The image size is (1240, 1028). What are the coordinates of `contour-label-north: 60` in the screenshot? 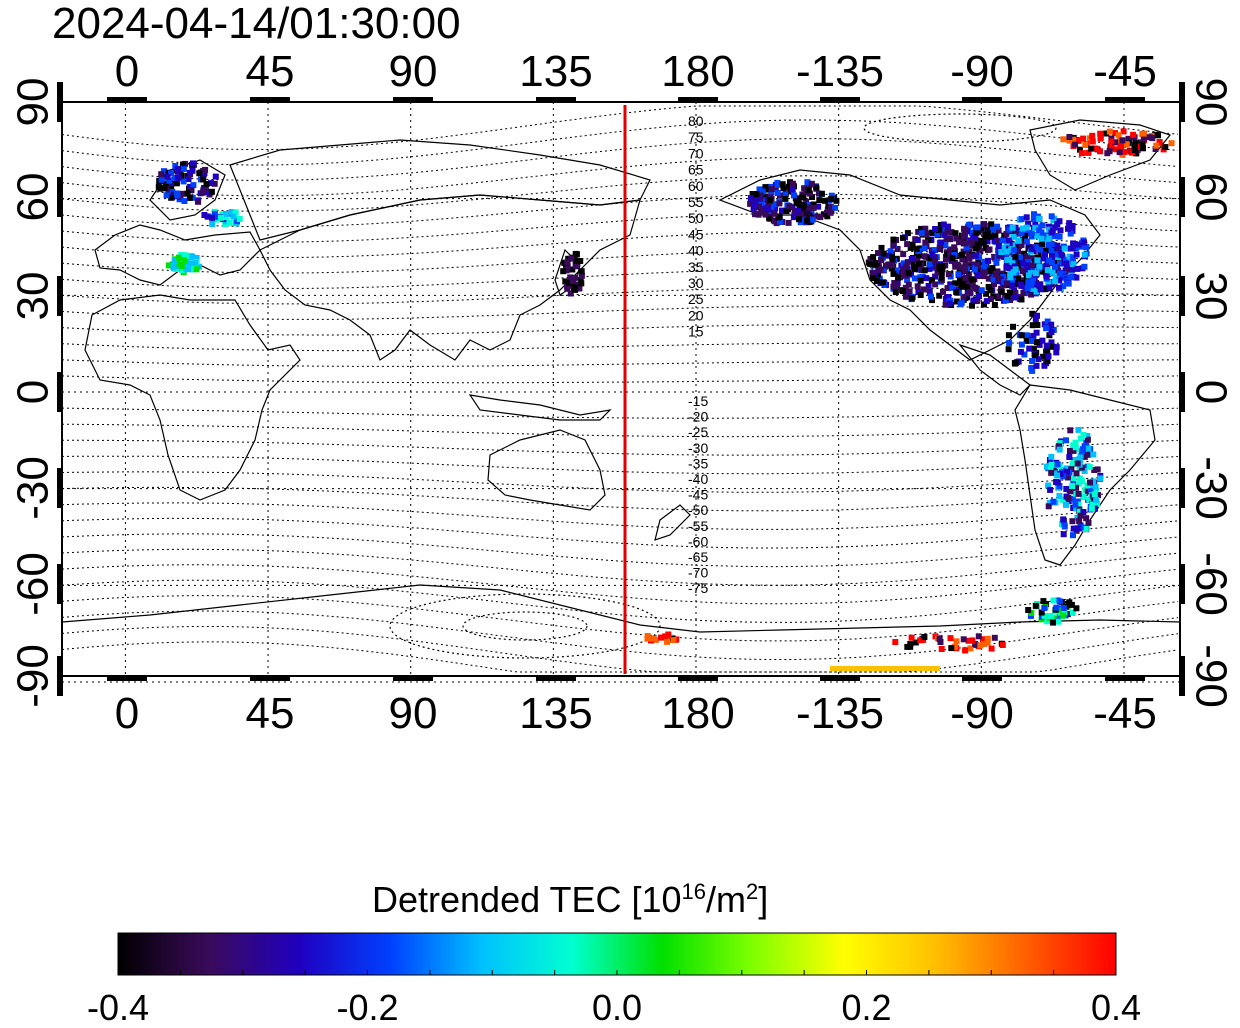 It's located at (696, 186).